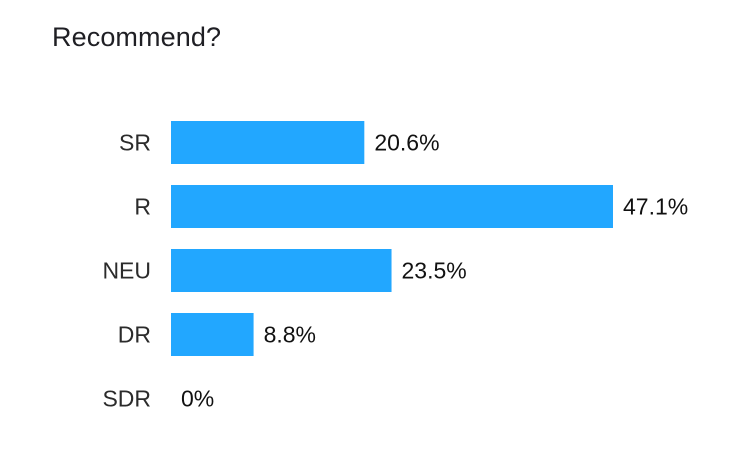  What do you see at coordinates (126, 271) in the screenshot?
I see `category-label-neu: NEU` at bounding box center [126, 271].